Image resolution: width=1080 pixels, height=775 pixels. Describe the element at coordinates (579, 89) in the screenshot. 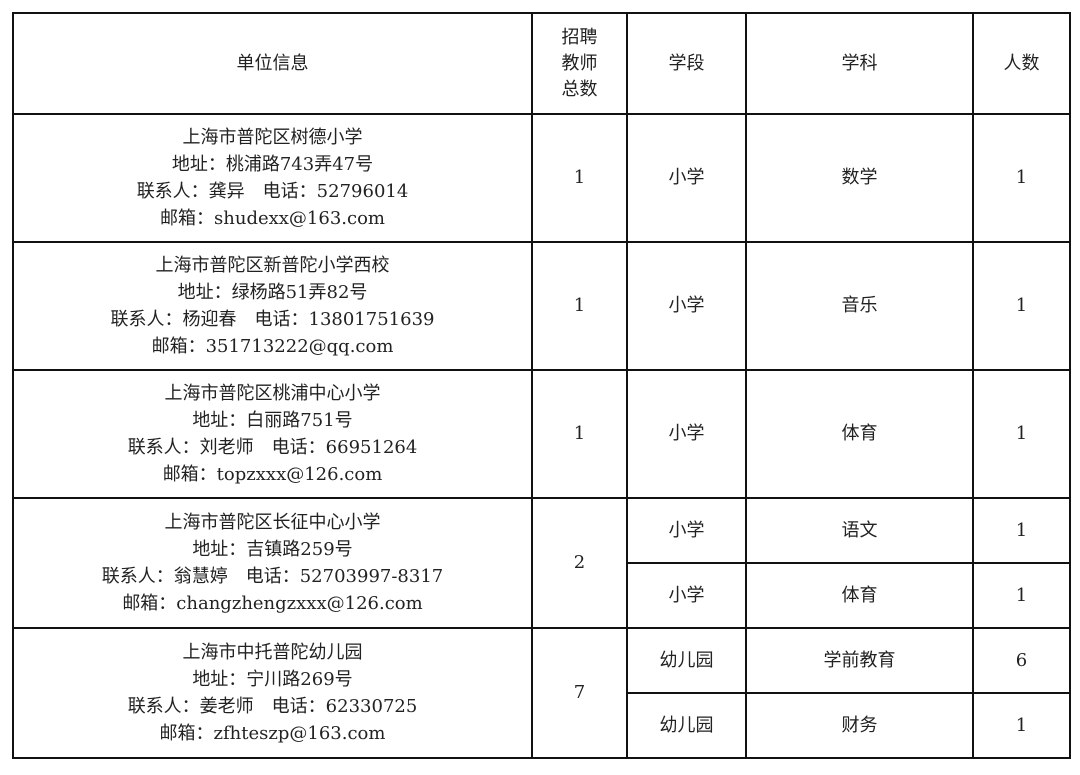

I see `header-total-line: 总数` at that location.